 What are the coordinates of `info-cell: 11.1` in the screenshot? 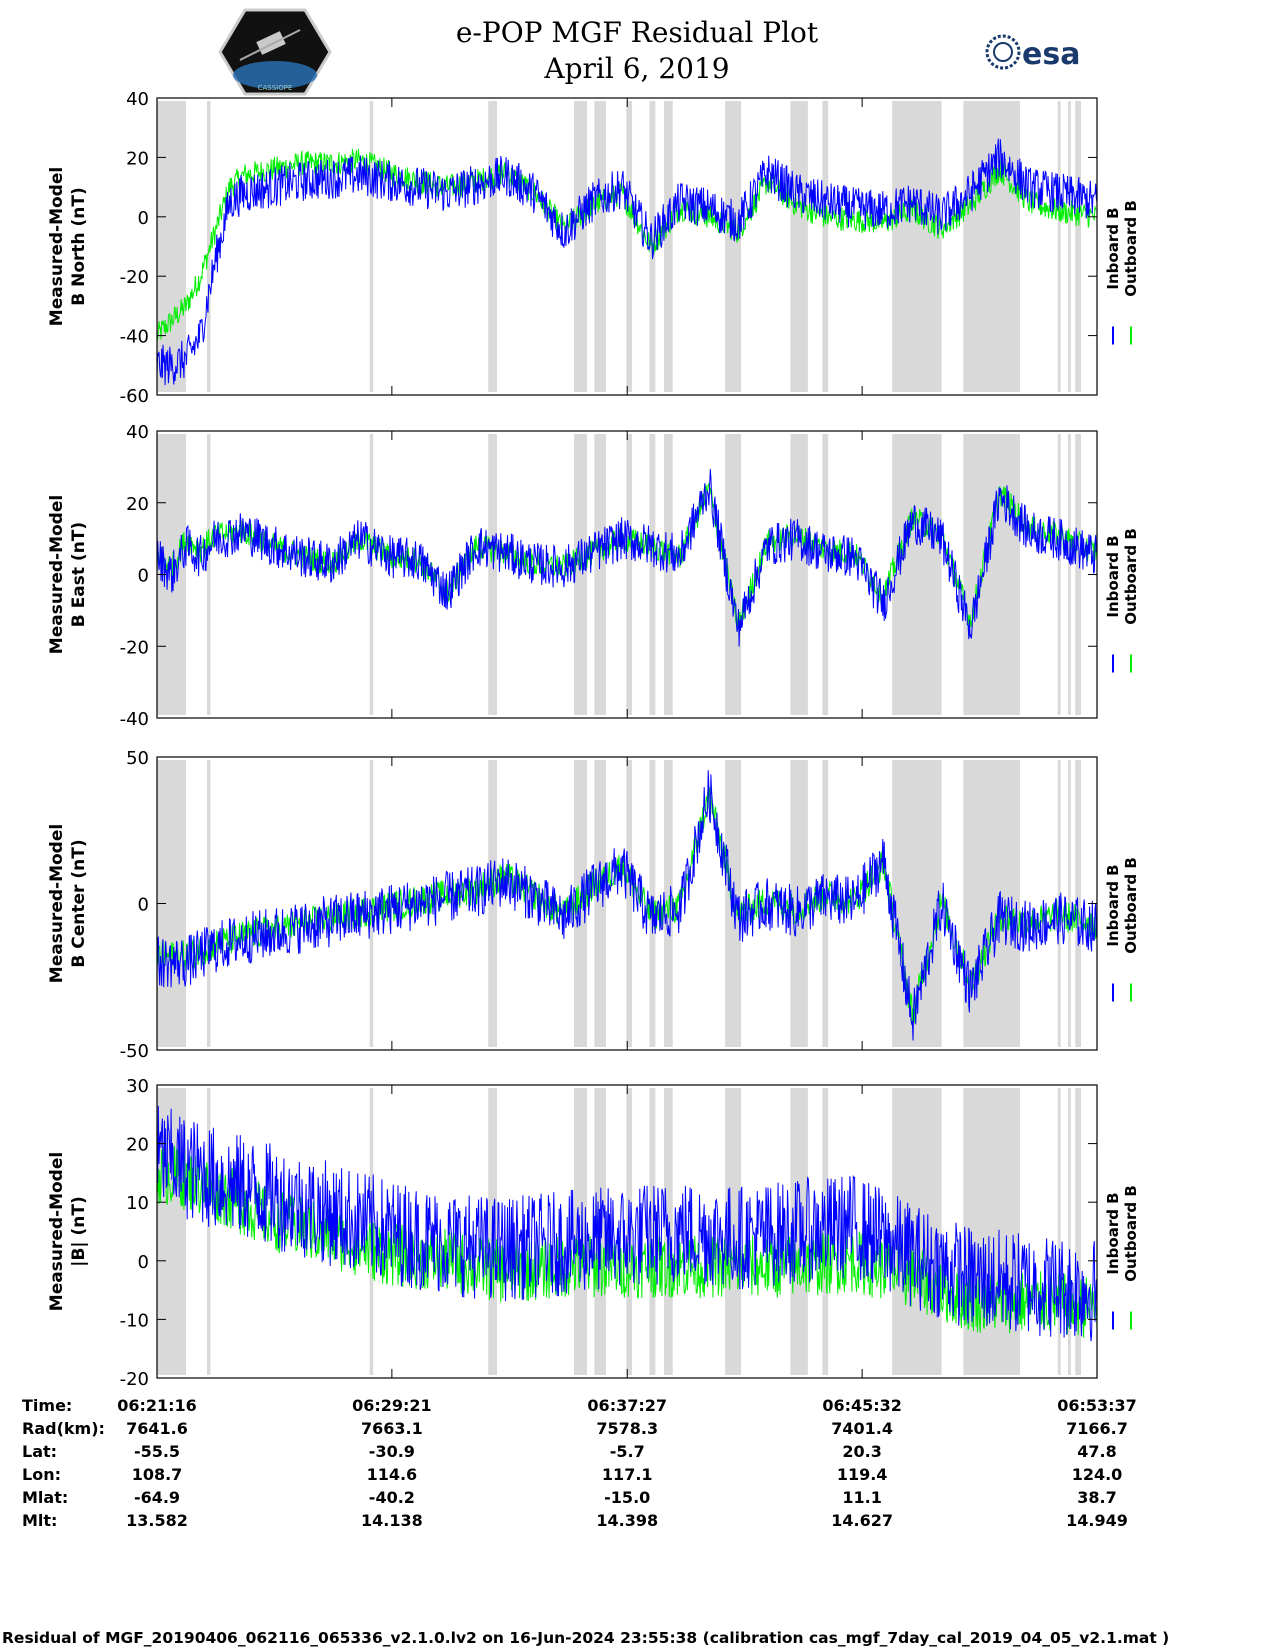 It's located at (861, 1497).